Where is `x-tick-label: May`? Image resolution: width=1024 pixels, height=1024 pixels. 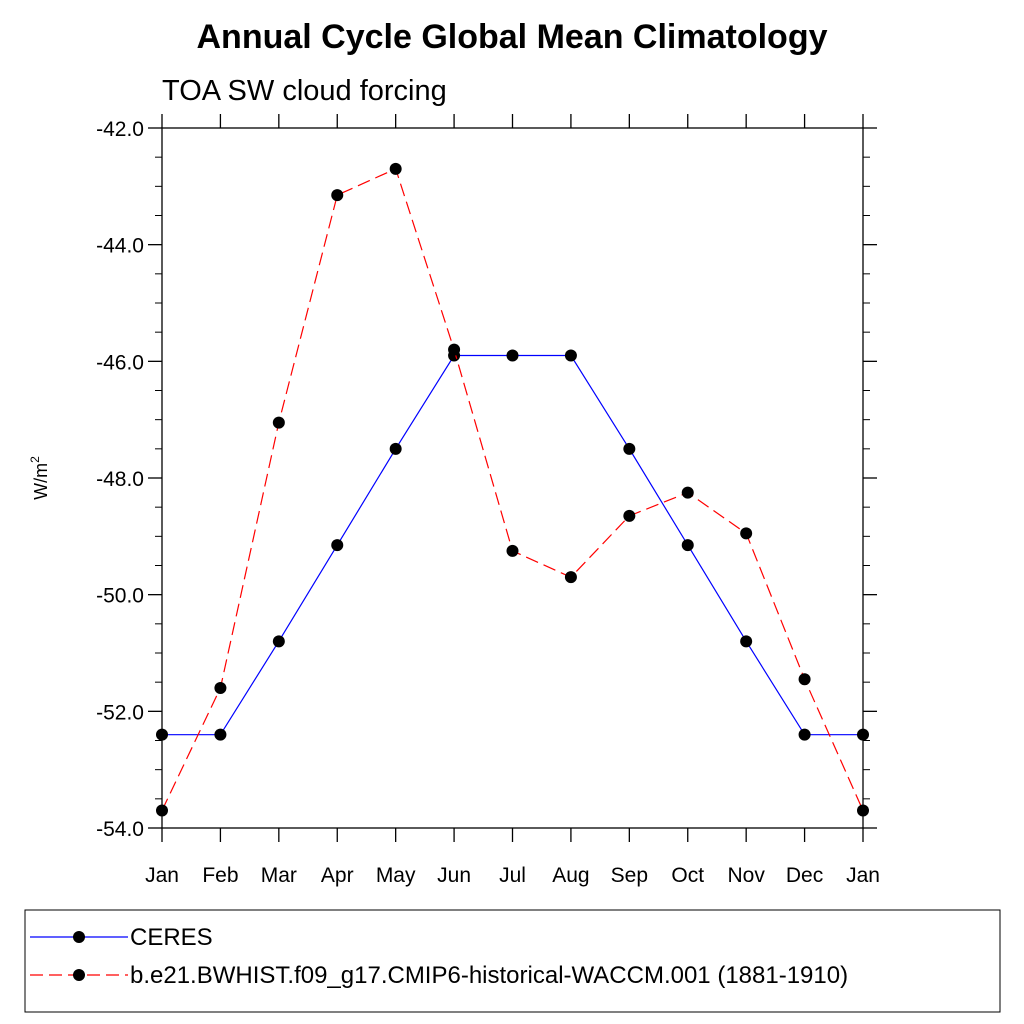
x-tick-label: May is located at coordinates (396, 875).